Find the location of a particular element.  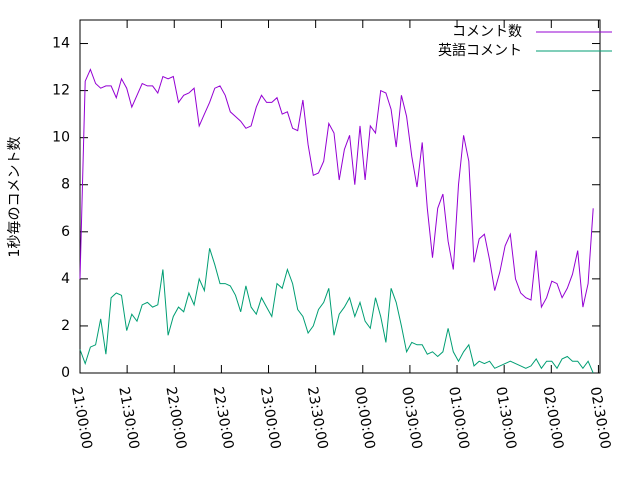

y-tick-label: 6 is located at coordinates (65, 232).